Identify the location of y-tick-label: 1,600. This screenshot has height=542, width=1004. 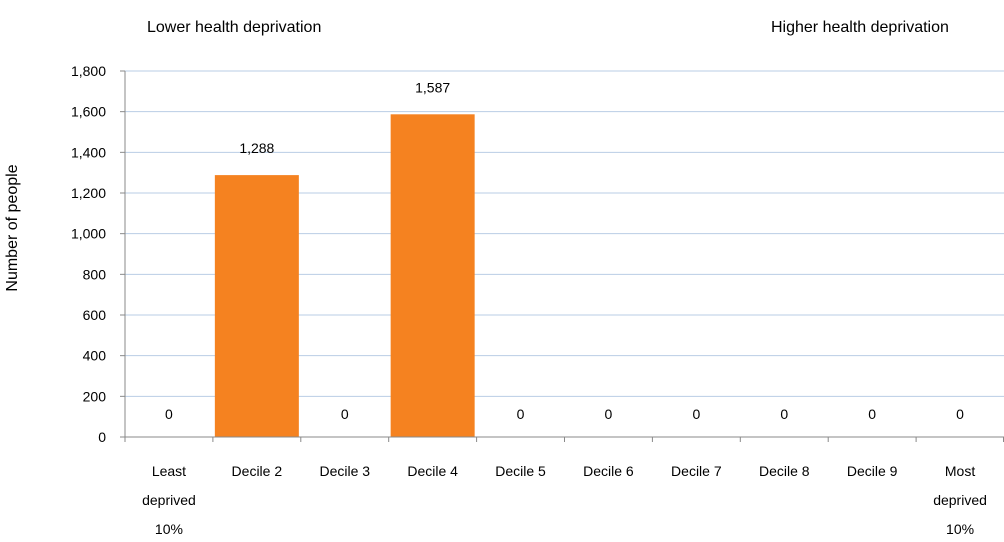
(88, 112).